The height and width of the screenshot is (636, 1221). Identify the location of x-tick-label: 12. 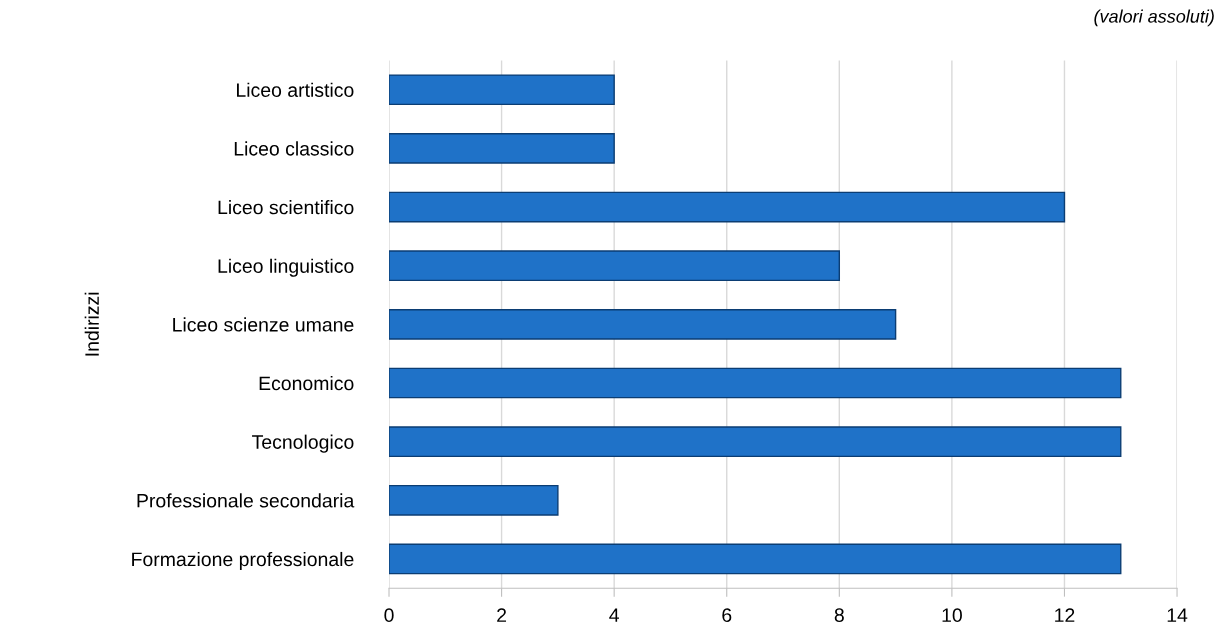
(1065, 615).